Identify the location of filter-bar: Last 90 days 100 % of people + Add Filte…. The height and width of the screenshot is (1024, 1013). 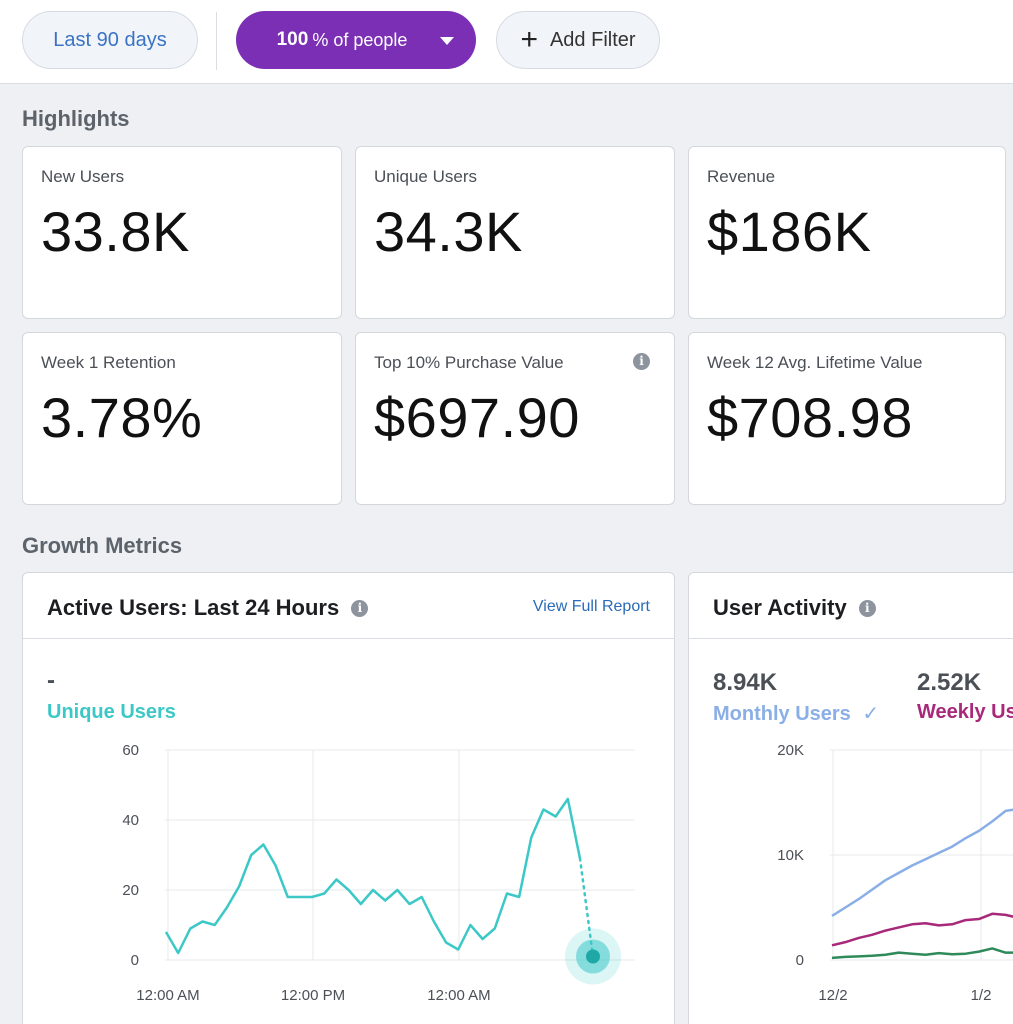
(506, 42).